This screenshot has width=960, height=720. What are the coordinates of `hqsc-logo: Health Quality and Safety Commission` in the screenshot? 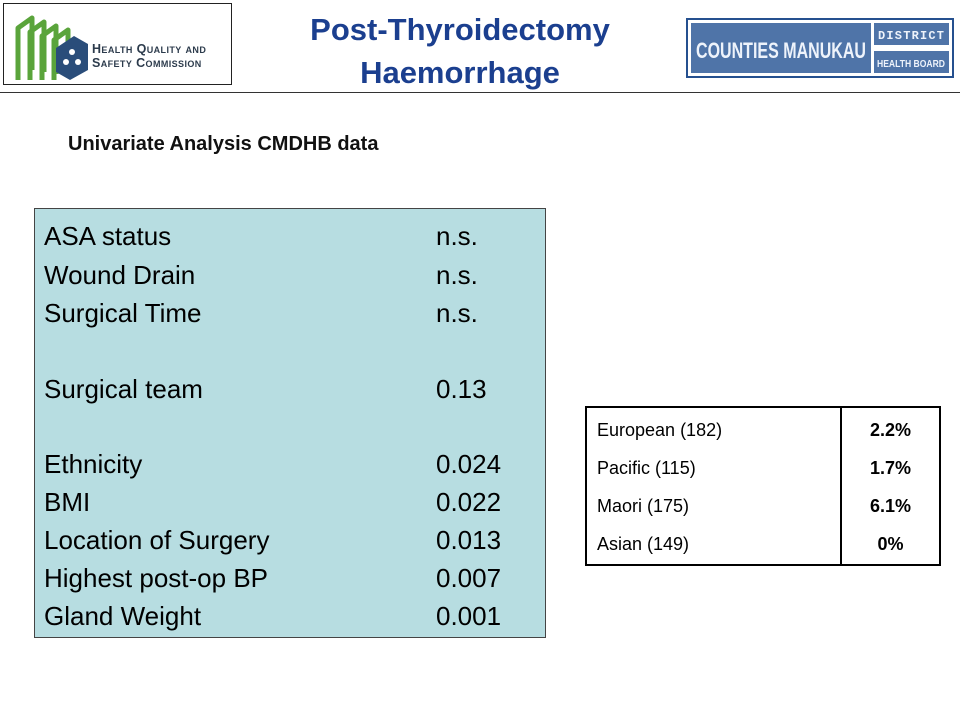 It's located at (117, 44).